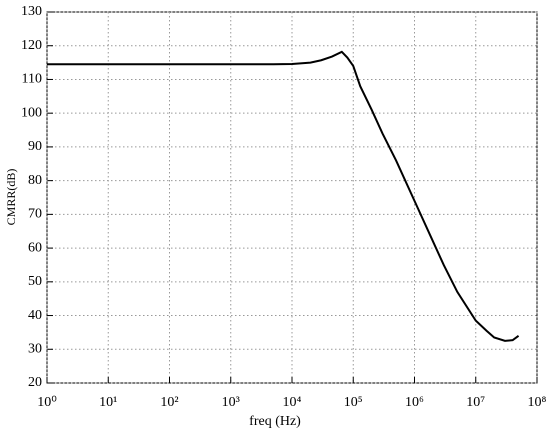 The image size is (550, 437). I want to click on y-axis-label: CMRR(dB), so click(11, 197).